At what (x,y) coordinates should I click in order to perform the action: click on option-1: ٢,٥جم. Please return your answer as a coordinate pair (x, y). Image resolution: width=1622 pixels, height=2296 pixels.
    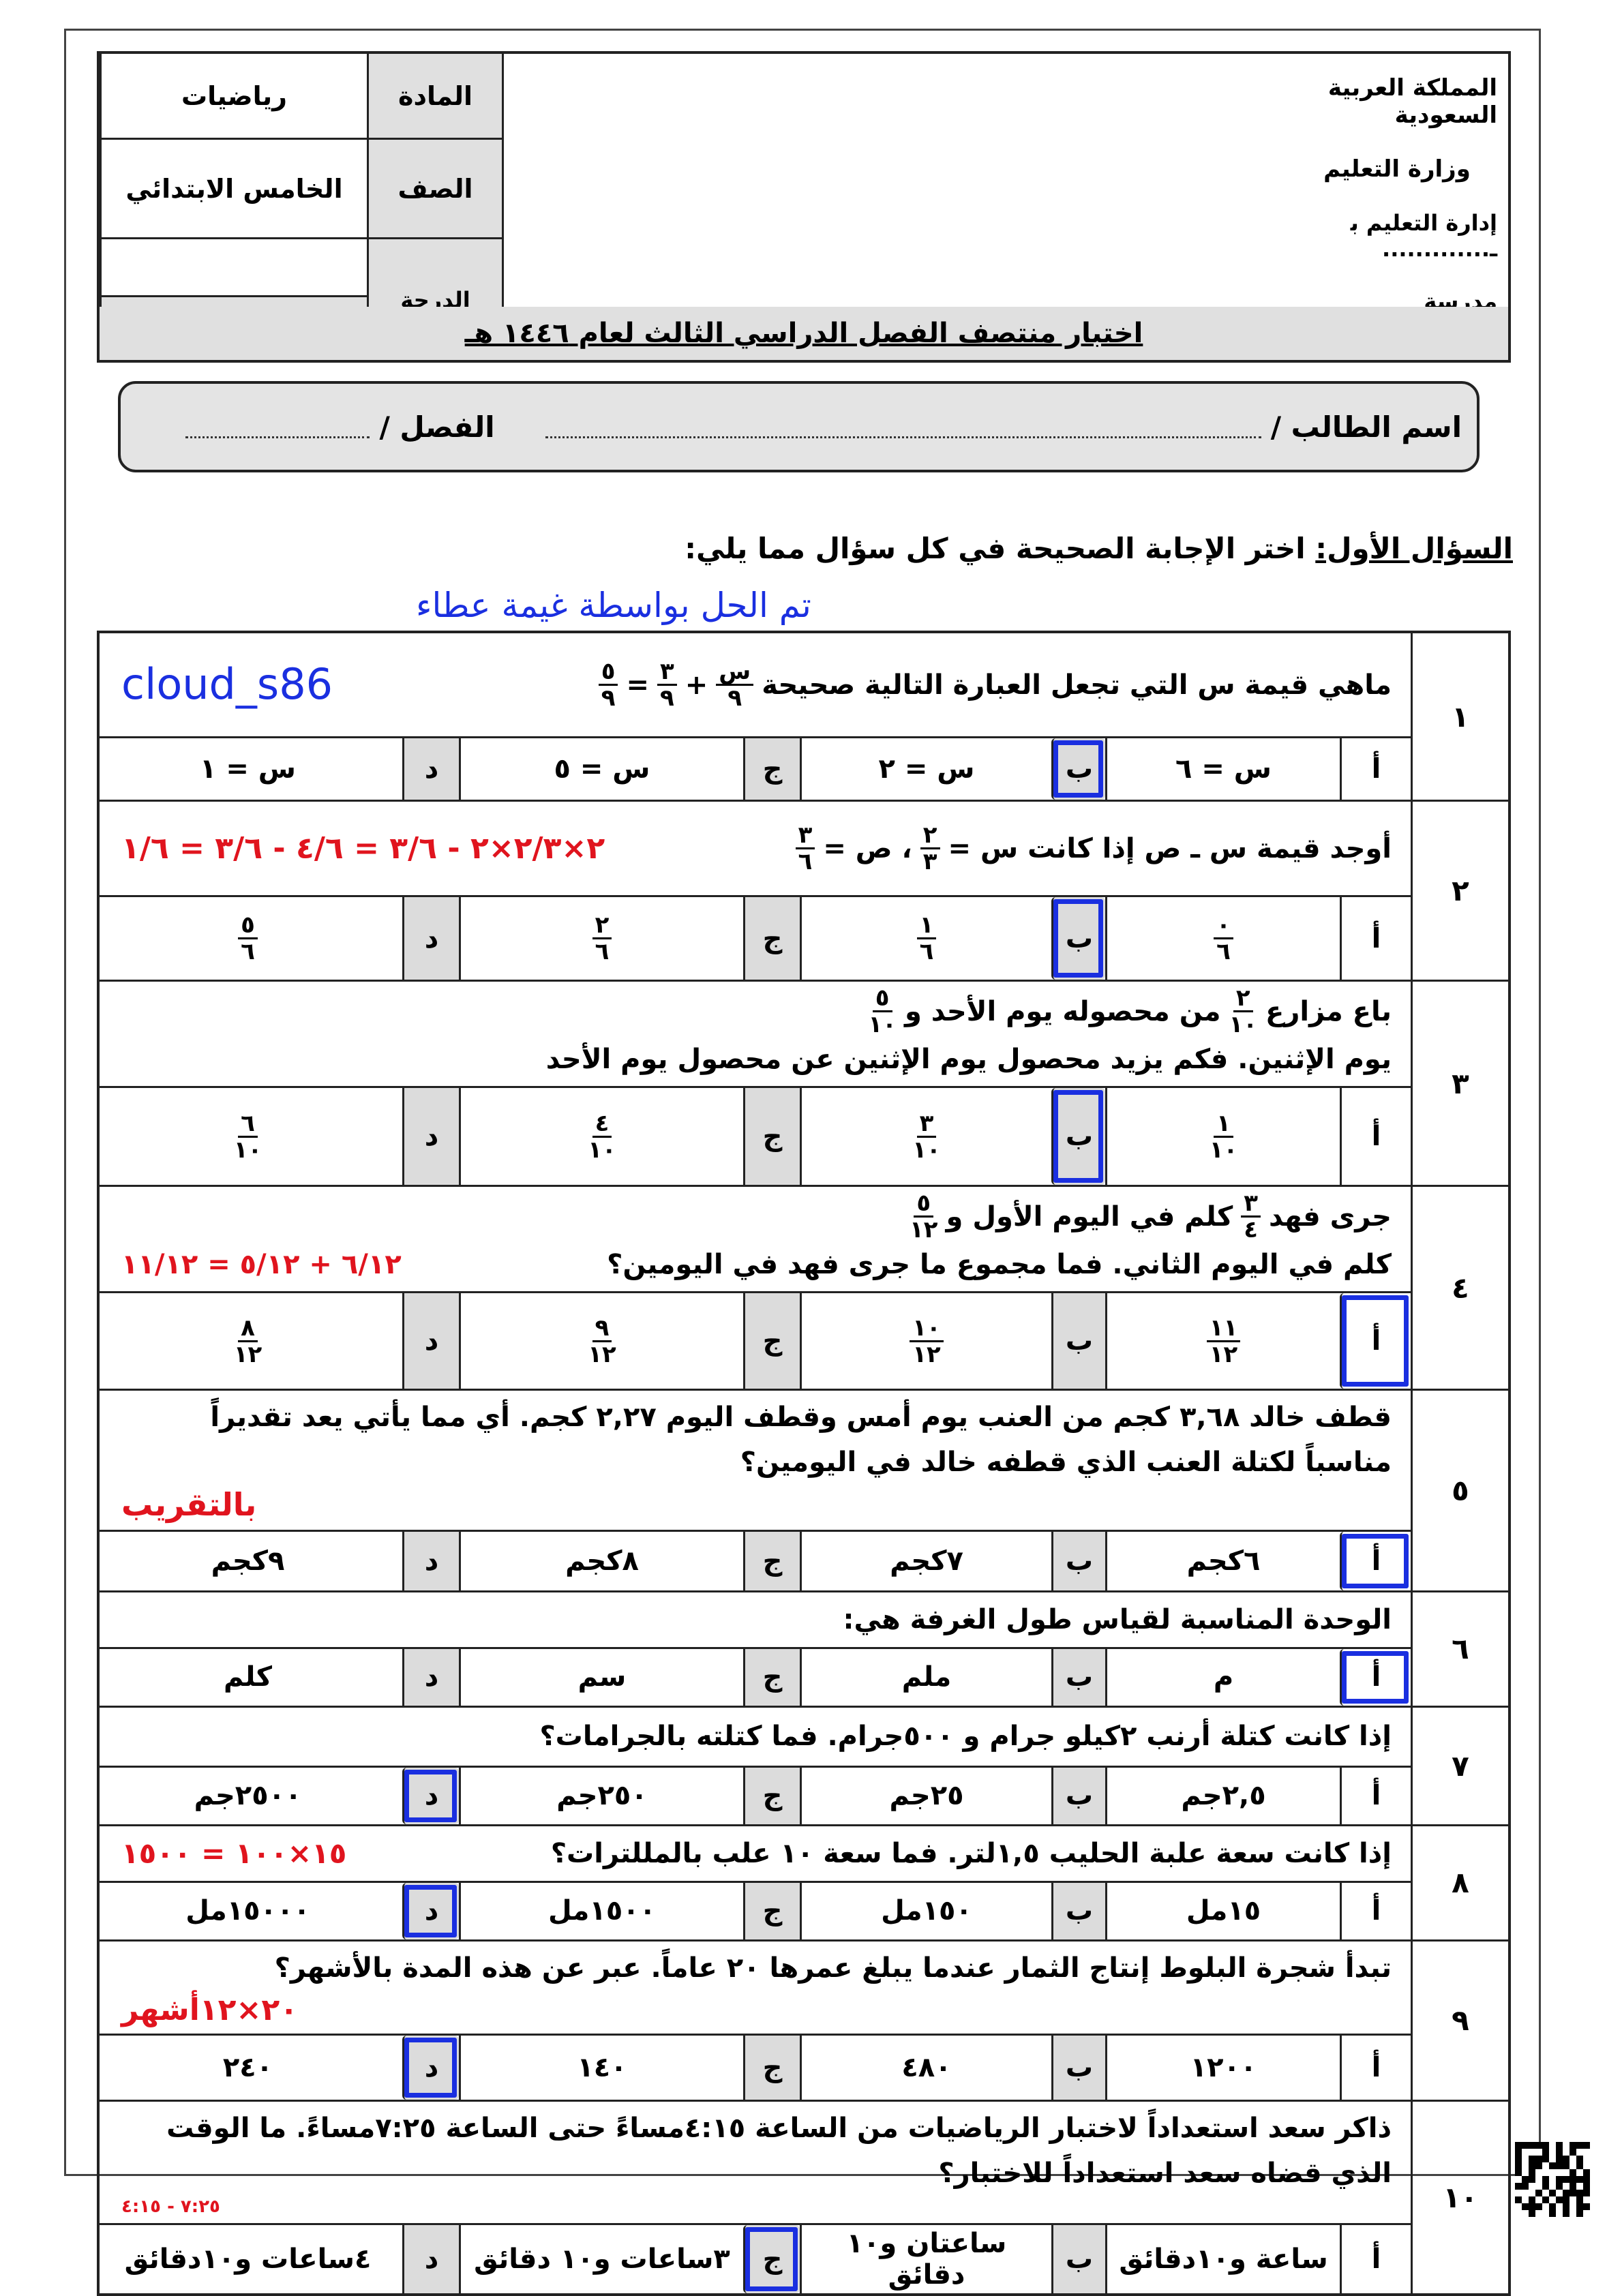
    Looking at the image, I should click on (1222, 1795).